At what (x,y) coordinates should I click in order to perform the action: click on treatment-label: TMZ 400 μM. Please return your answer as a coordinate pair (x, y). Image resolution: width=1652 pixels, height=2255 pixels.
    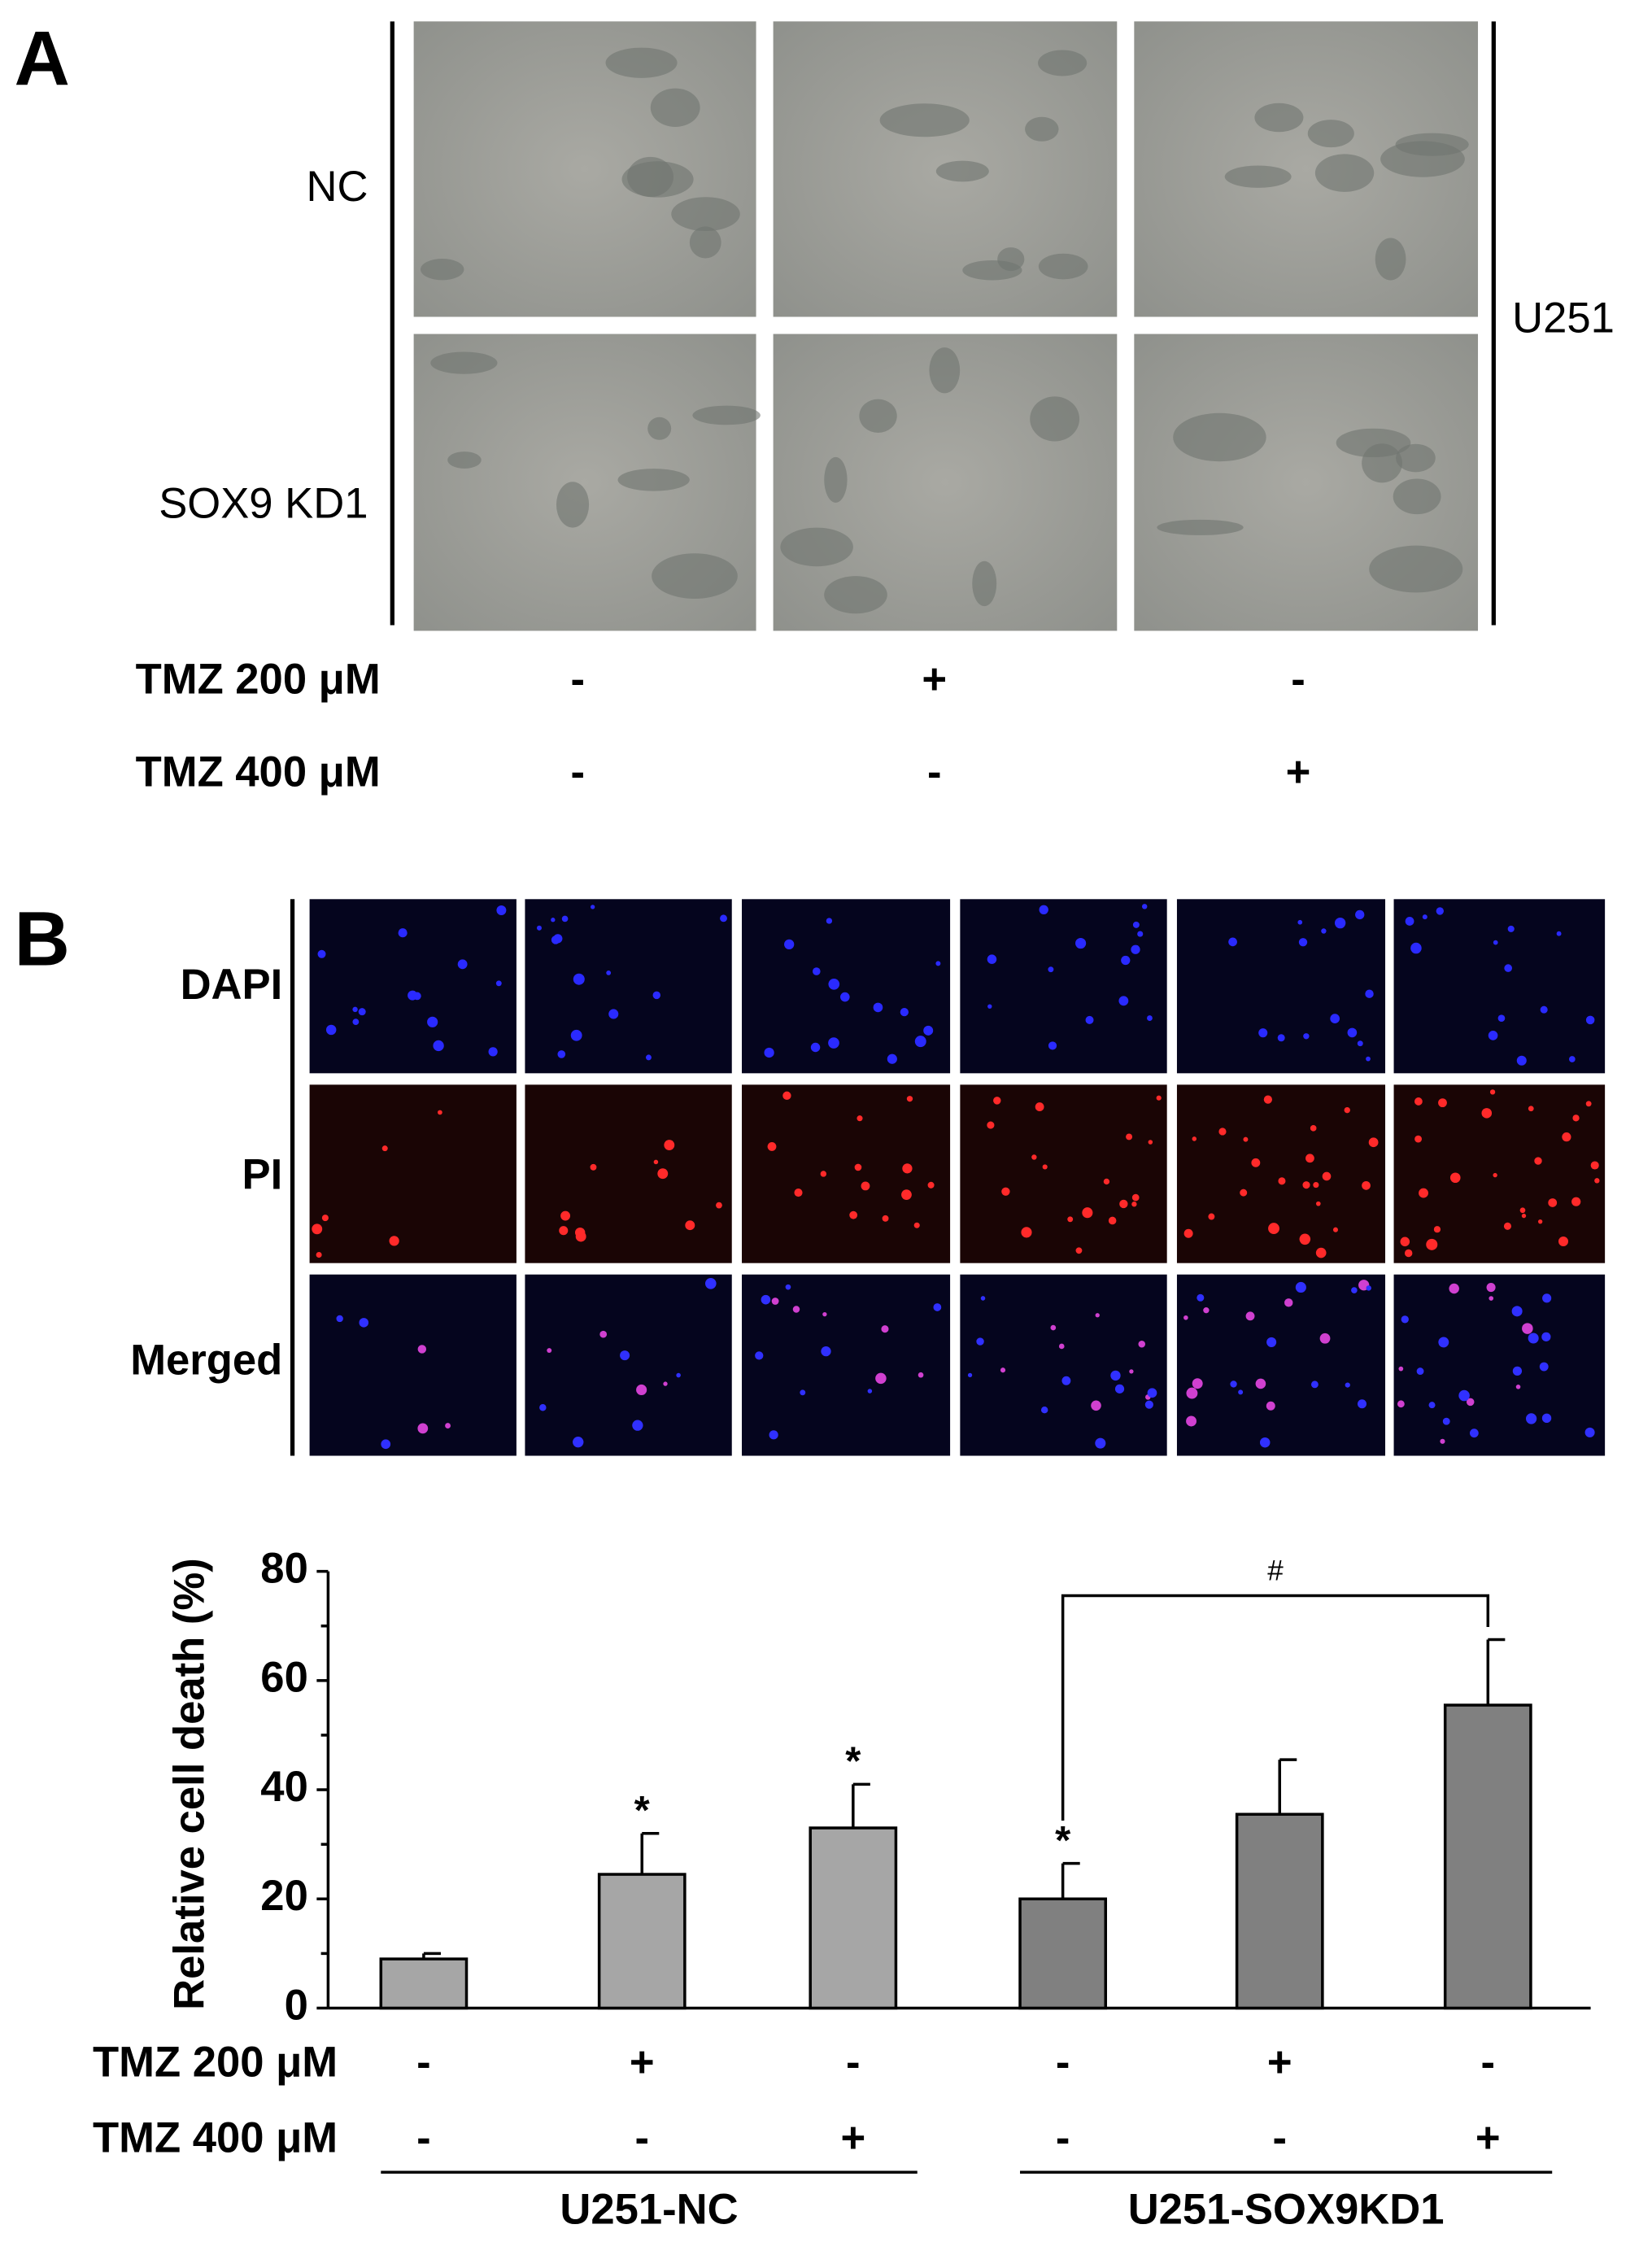
    Looking at the image, I should click on (215, 2138).